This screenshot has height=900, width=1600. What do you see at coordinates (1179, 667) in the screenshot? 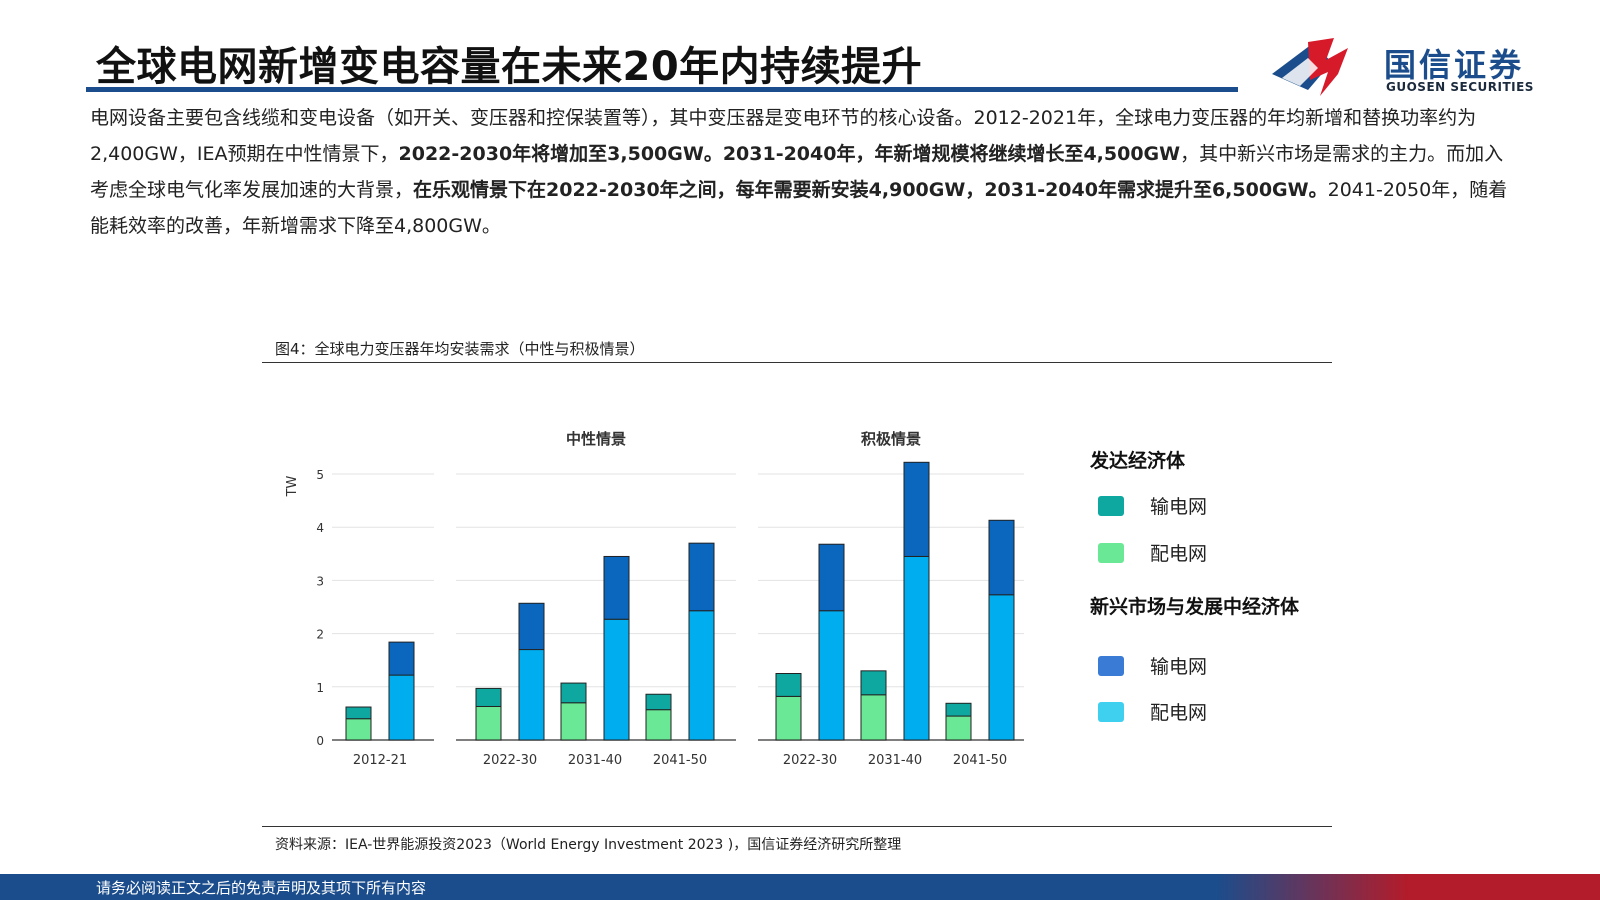
I see `legend-label-eme-transmission: 输电网` at bounding box center [1179, 667].